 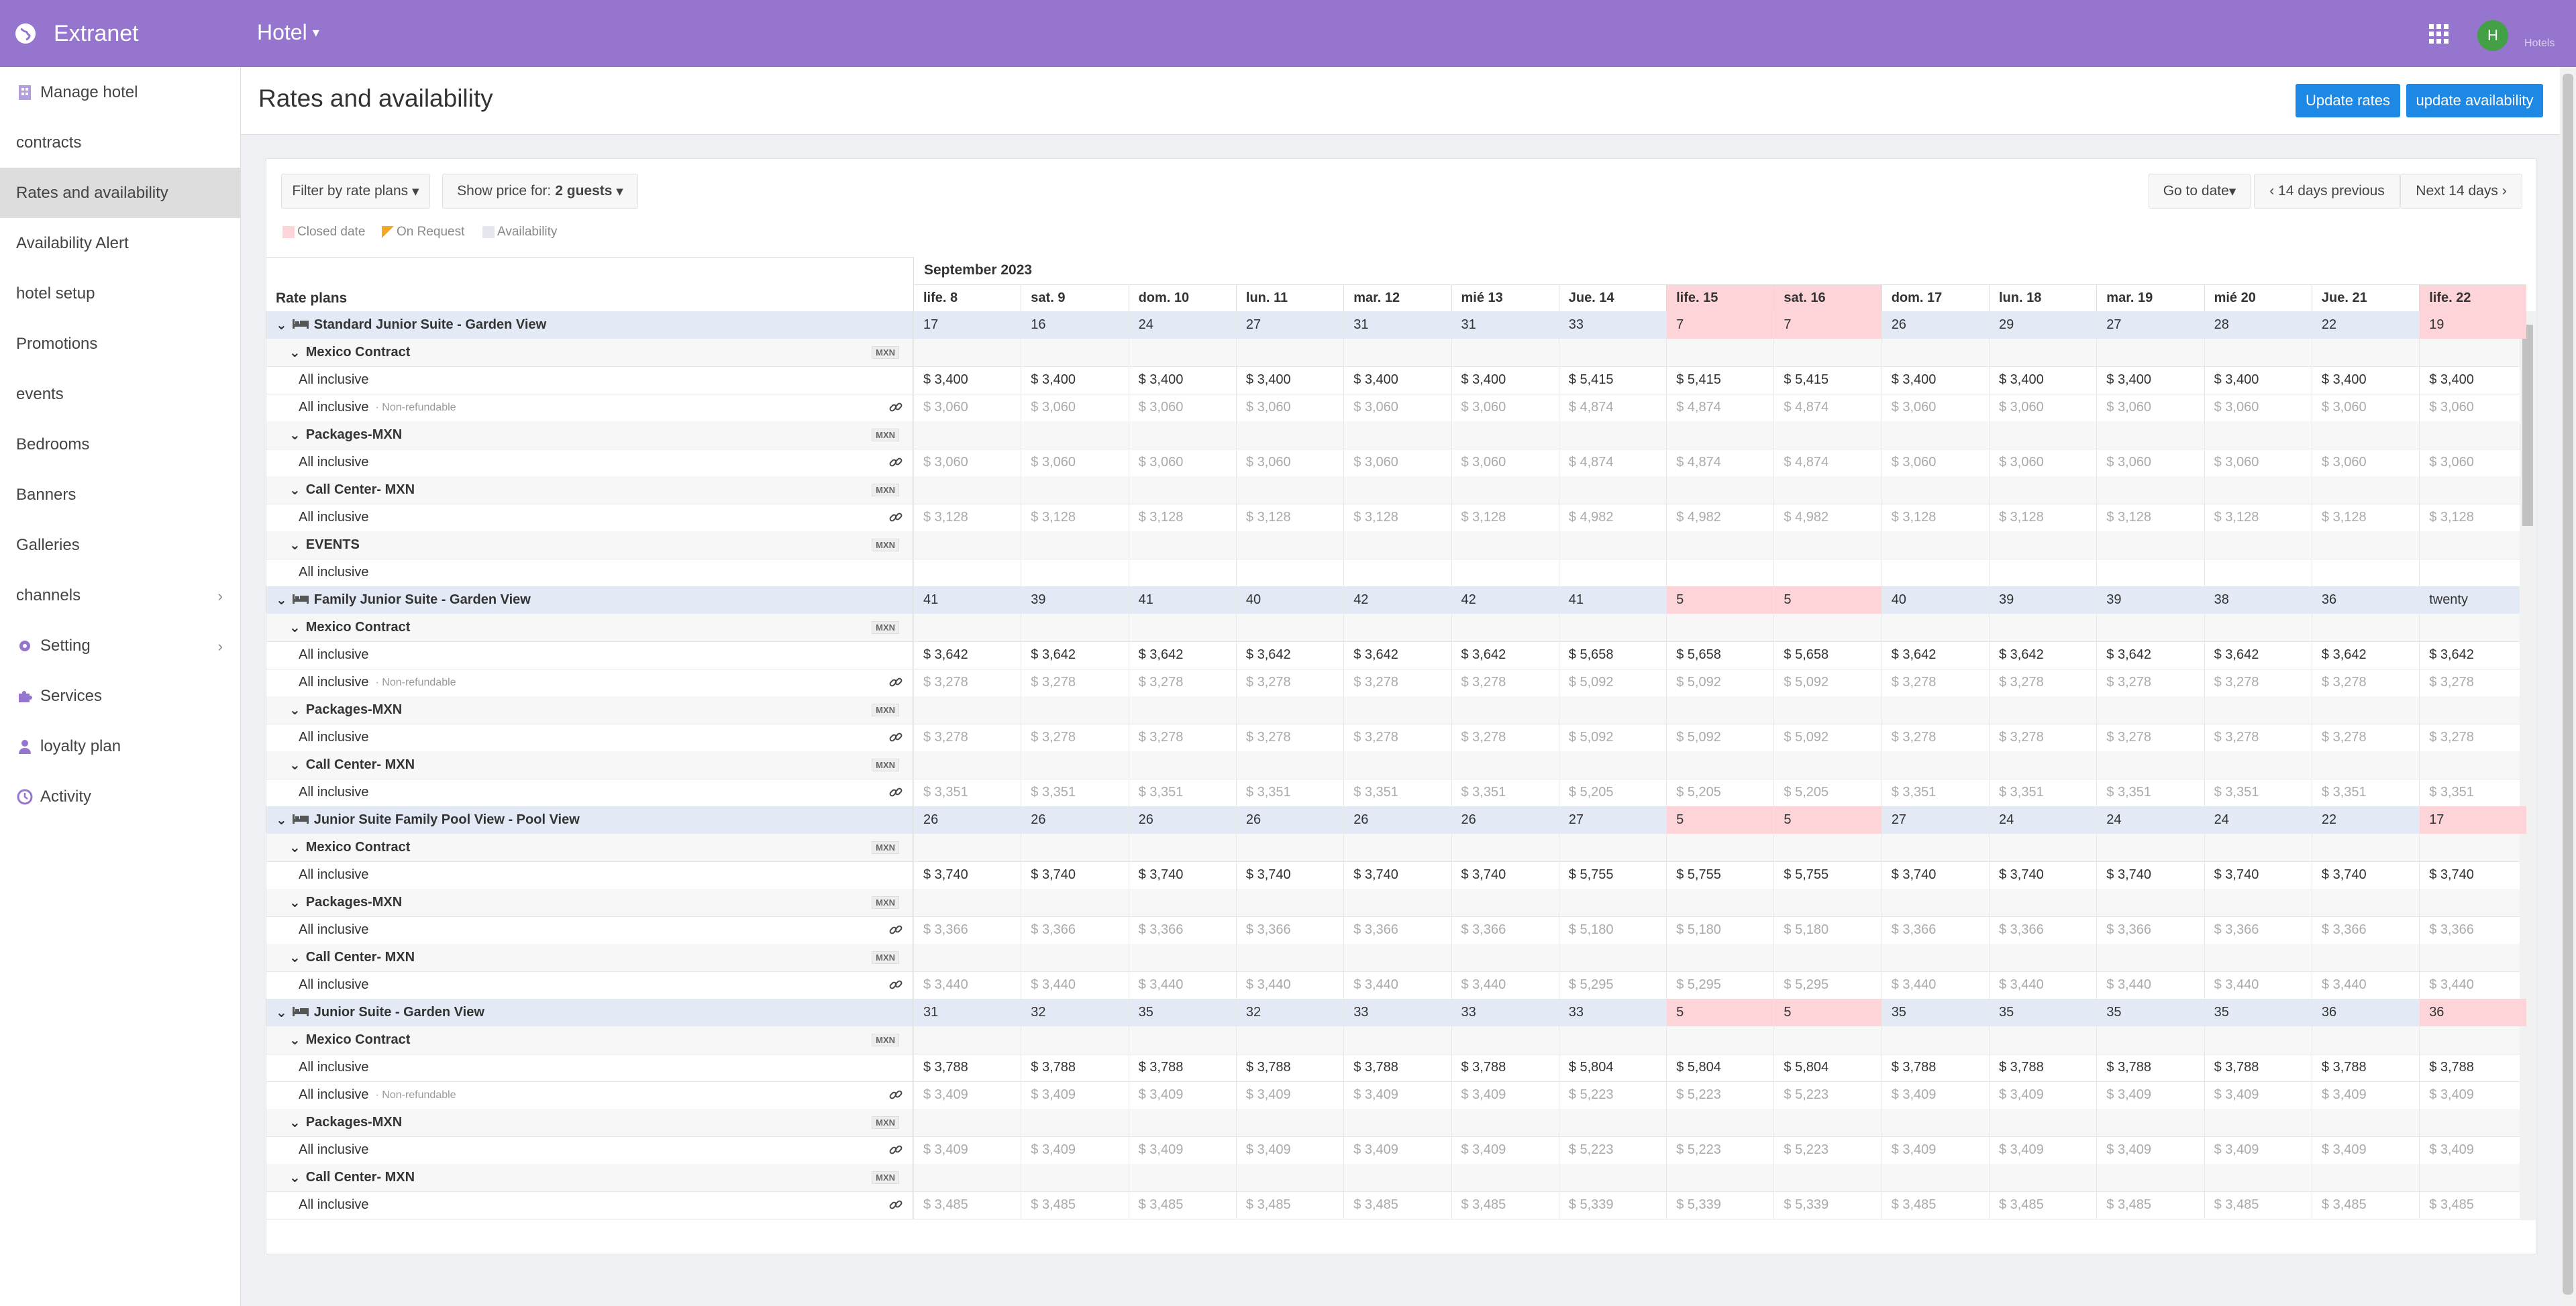 What do you see at coordinates (1719, 1067) in the screenshot?
I see `rate-cell: $ 5,804` at bounding box center [1719, 1067].